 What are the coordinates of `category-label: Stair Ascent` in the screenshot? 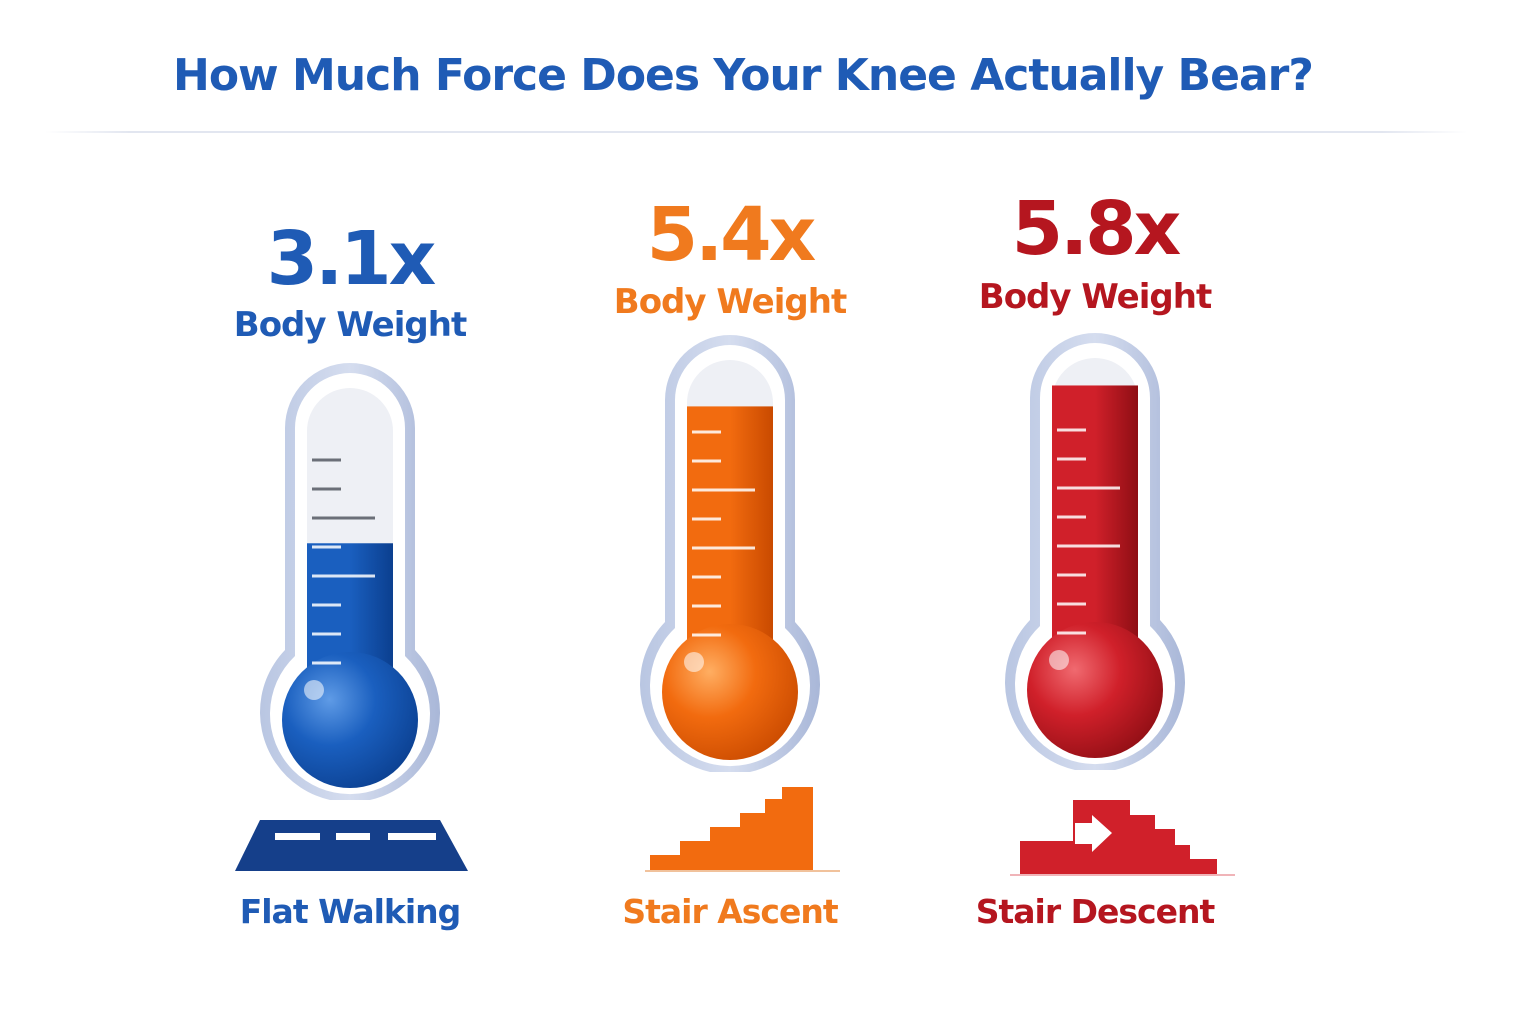 It's located at (730, 911).